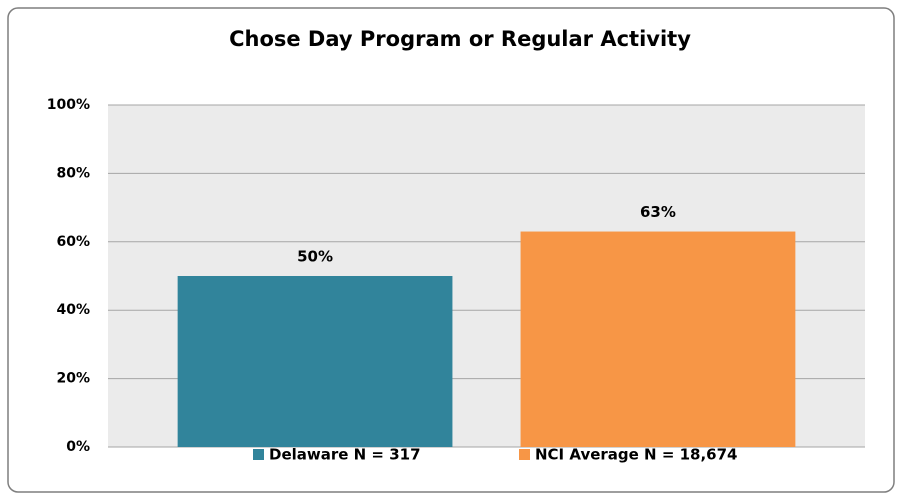 Image resolution: width=903 pixels, height=501 pixels. Describe the element at coordinates (315, 257) in the screenshot. I see `data-label: 50%` at that location.